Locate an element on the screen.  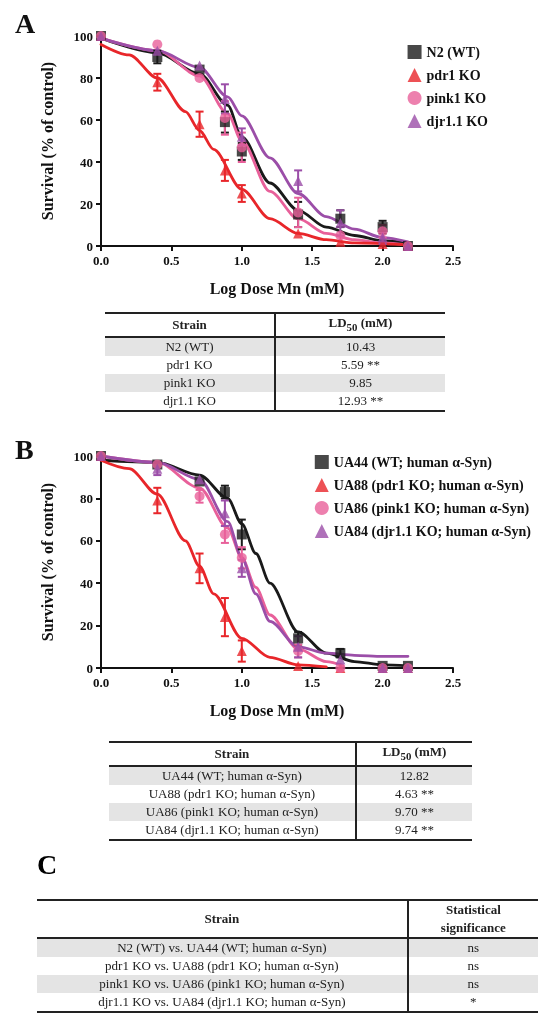
text: pink1 KO is located at coordinates (190, 382).